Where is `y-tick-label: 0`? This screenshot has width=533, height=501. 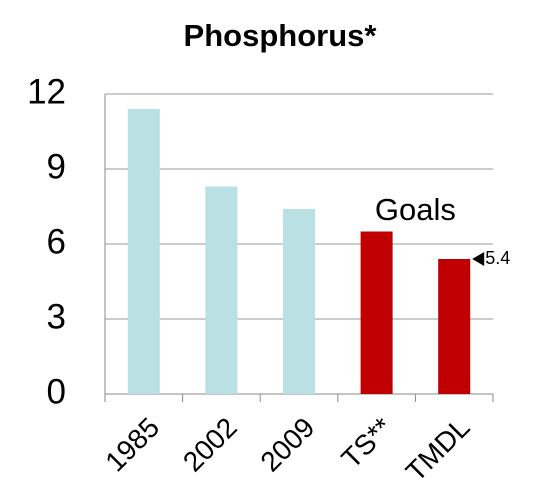
y-tick-label: 0 is located at coordinates (56, 391).